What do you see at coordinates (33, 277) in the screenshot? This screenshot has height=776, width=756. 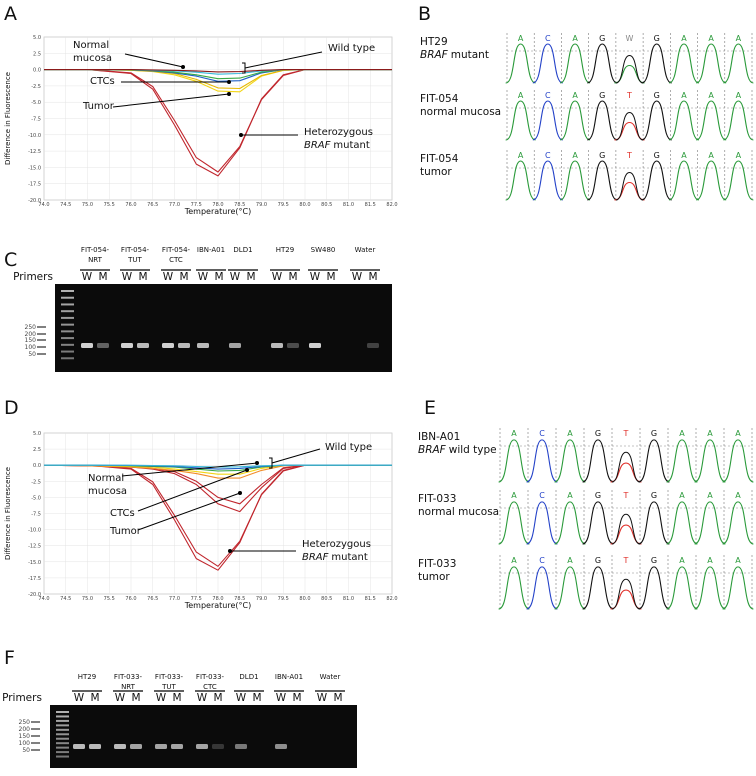 I see `primers-label: Primers` at bounding box center [33, 277].